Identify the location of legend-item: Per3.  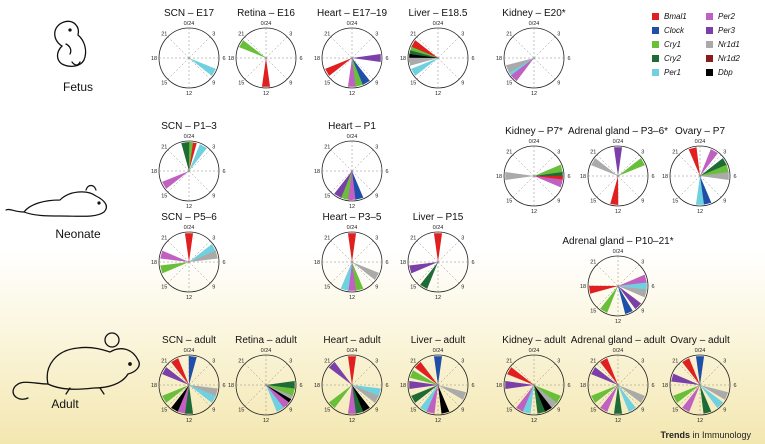
(720, 30).